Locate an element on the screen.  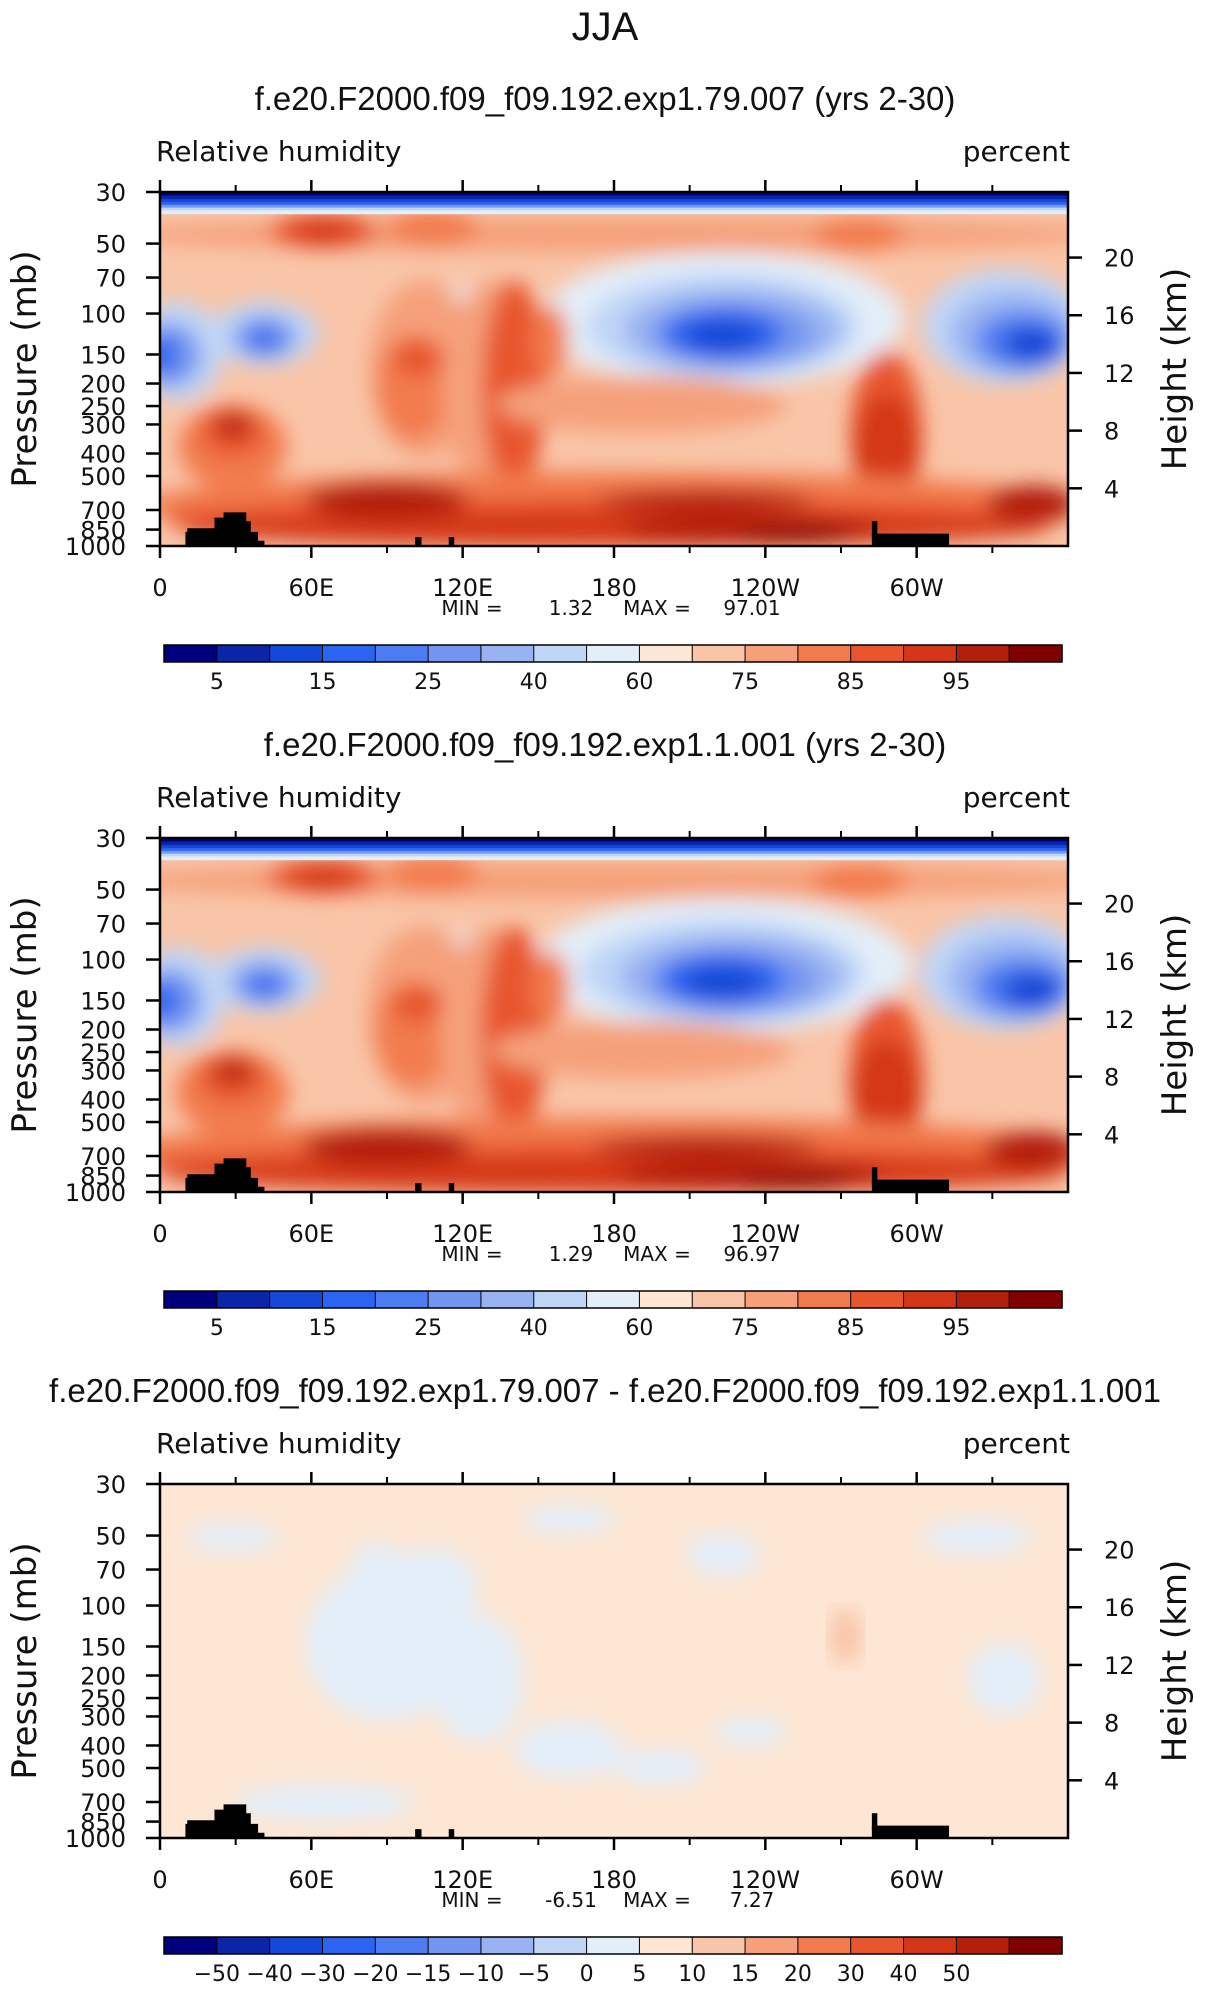
colorbar-label: 75 is located at coordinates (745, 682).